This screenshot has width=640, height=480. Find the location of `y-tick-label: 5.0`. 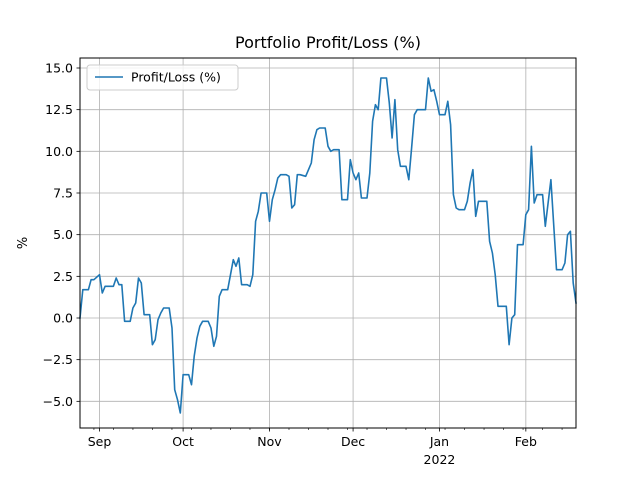

y-tick-label: 5.0 is located at coordinates (63, 234).